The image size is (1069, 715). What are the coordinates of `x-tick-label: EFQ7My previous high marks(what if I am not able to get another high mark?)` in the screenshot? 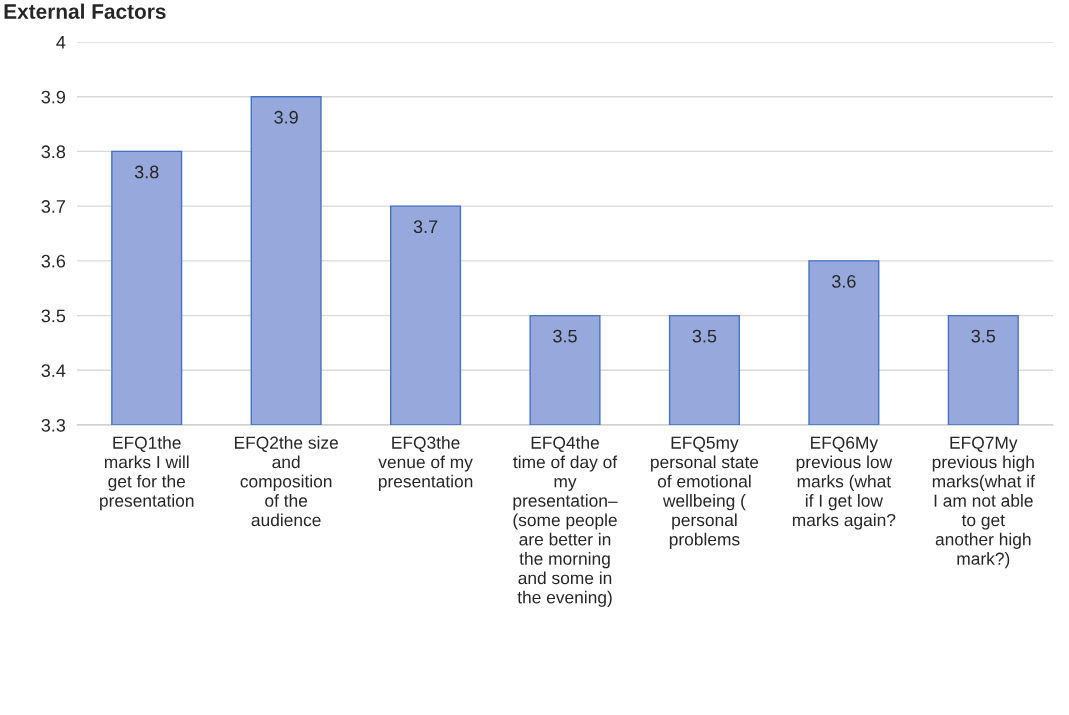 It's located at (983, 502).